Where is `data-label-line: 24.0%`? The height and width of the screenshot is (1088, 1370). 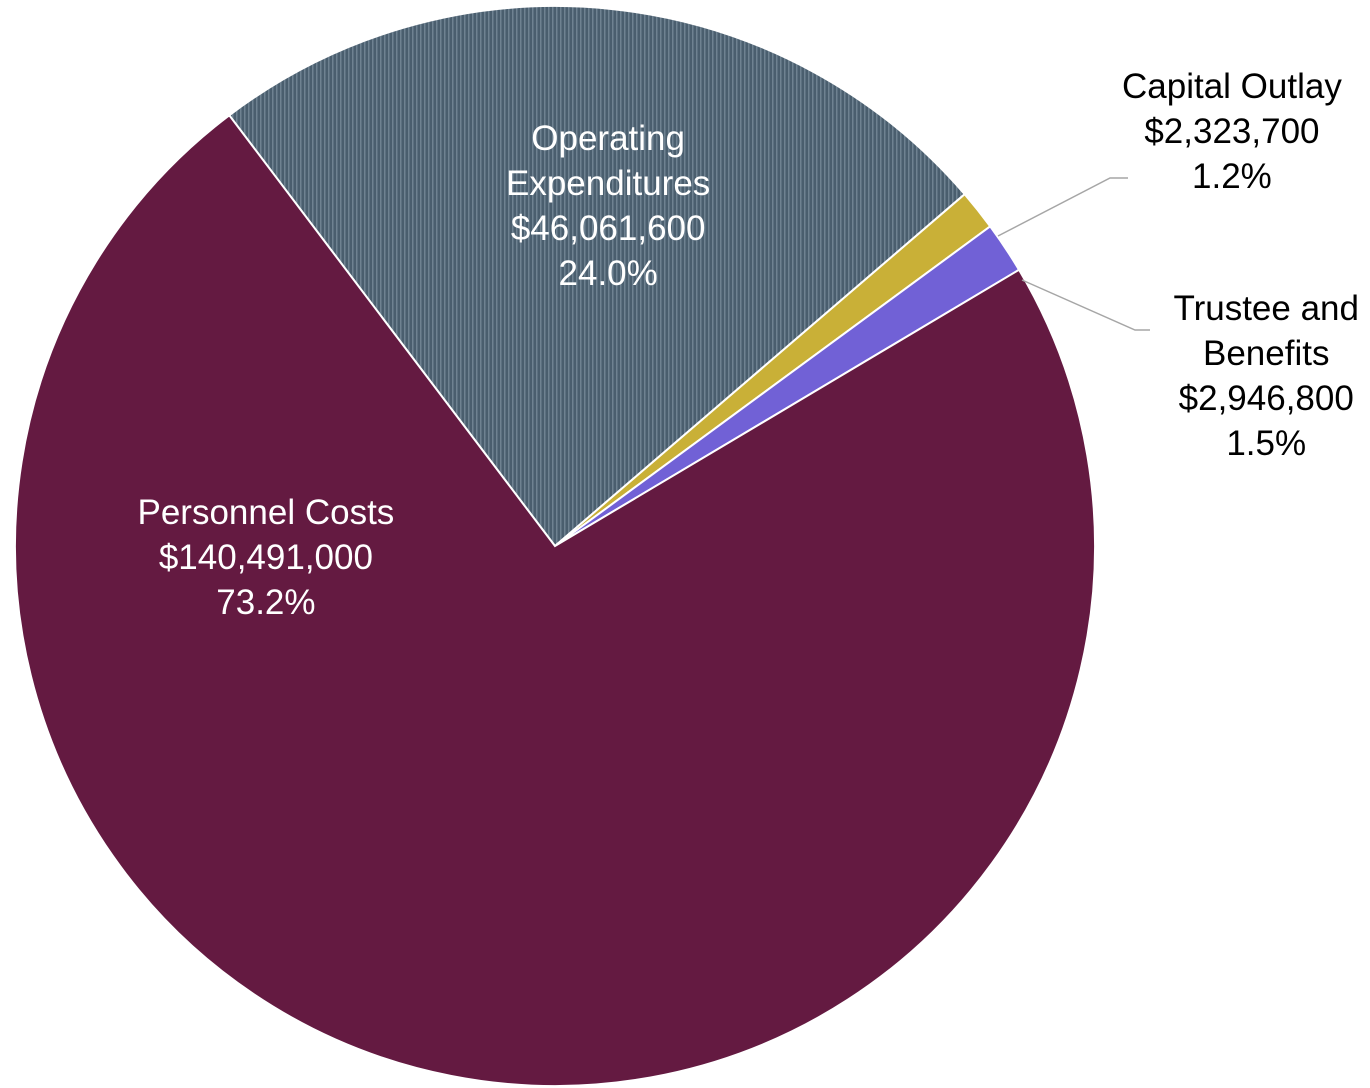
data-label-line: 24.0% is located at coordinates (608, 273).